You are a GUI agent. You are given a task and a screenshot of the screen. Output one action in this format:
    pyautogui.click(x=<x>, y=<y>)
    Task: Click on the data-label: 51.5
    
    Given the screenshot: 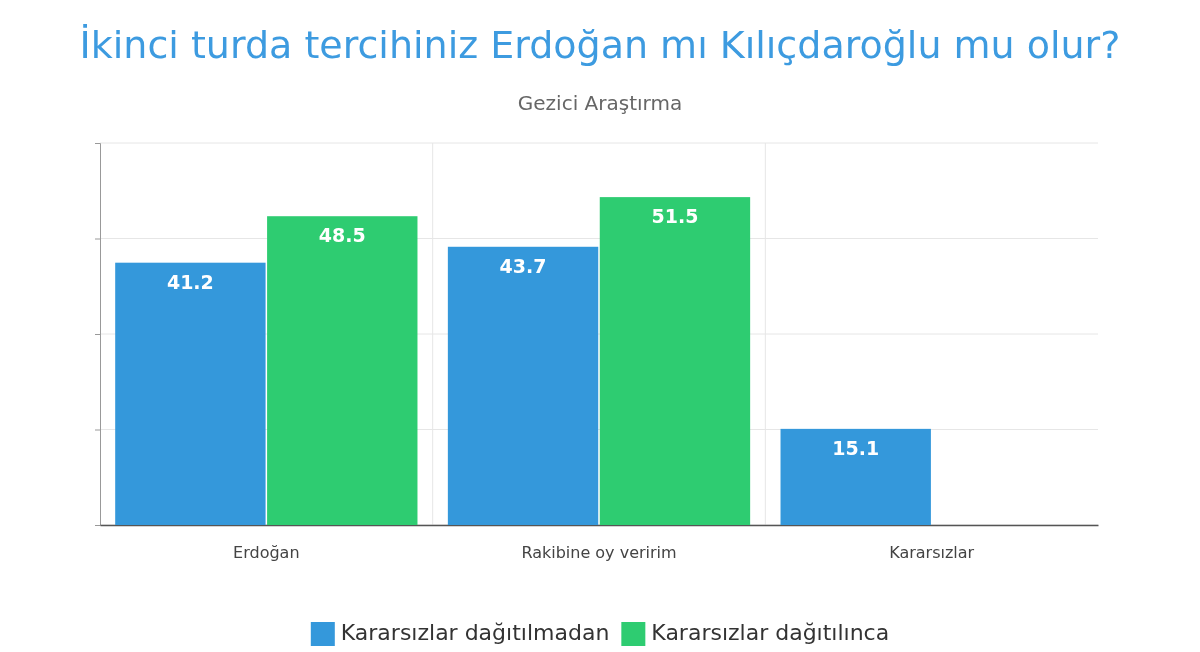 What is the action you would take?
    pyautogui.click(x=675, y=216)
    